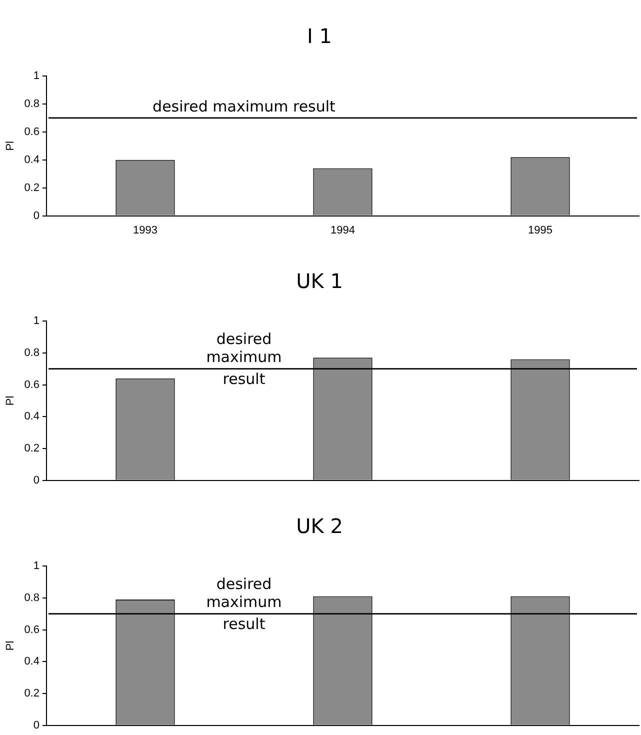 The width and height of the screenshot is (641, 735). What do you see at coordinates (342, 230) in the screenshot?
I see `x-tick-label: 1994` at bounding box center [342, 230].